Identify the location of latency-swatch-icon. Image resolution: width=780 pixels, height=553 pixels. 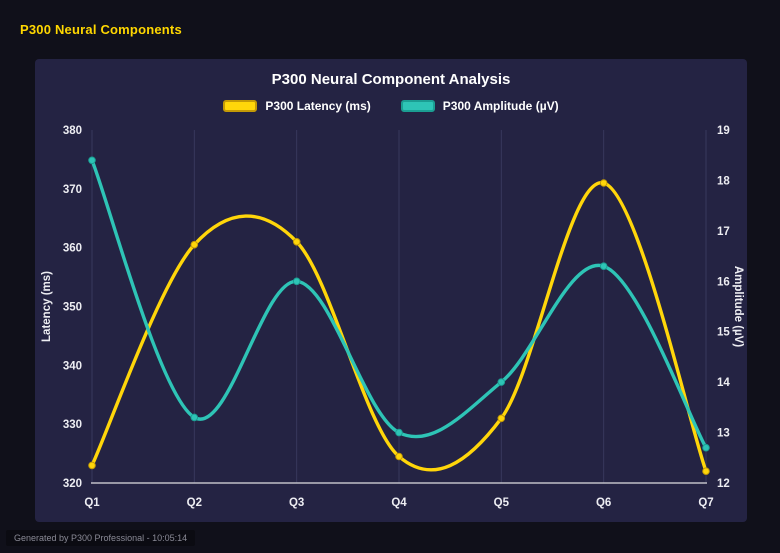
(240, 106).